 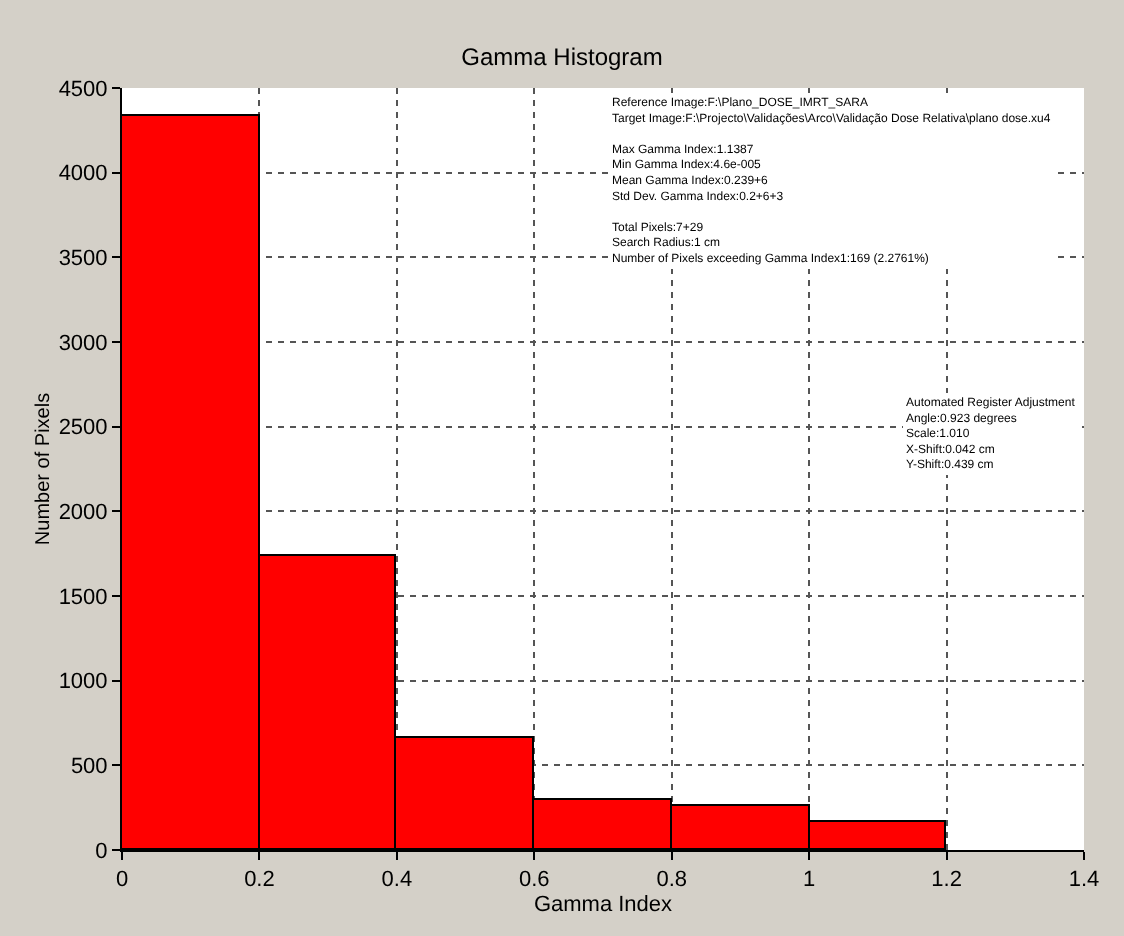 What do you see at coordinates (101, 851) in the screenshot?
I see `y-tick-label: 0` at bounding box center [101, 851].